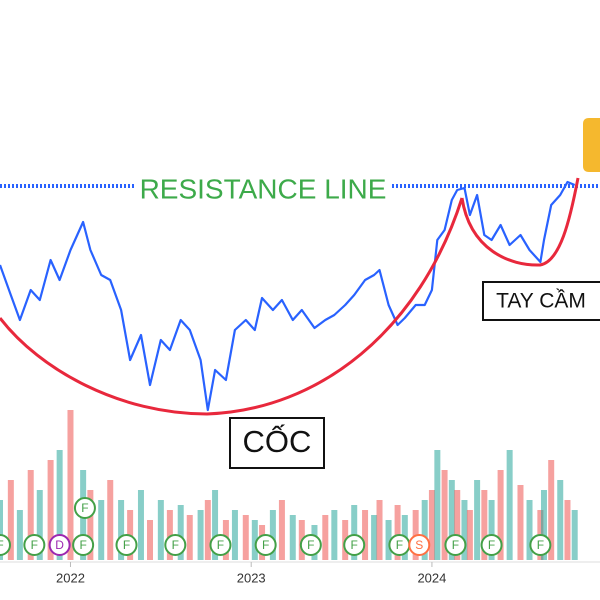 The height and width of the screenshot is (600, 600). What do you see at coordinates (520, 222) in the screenshot?
I see `handle-curve` at bounding box center [520, 222].